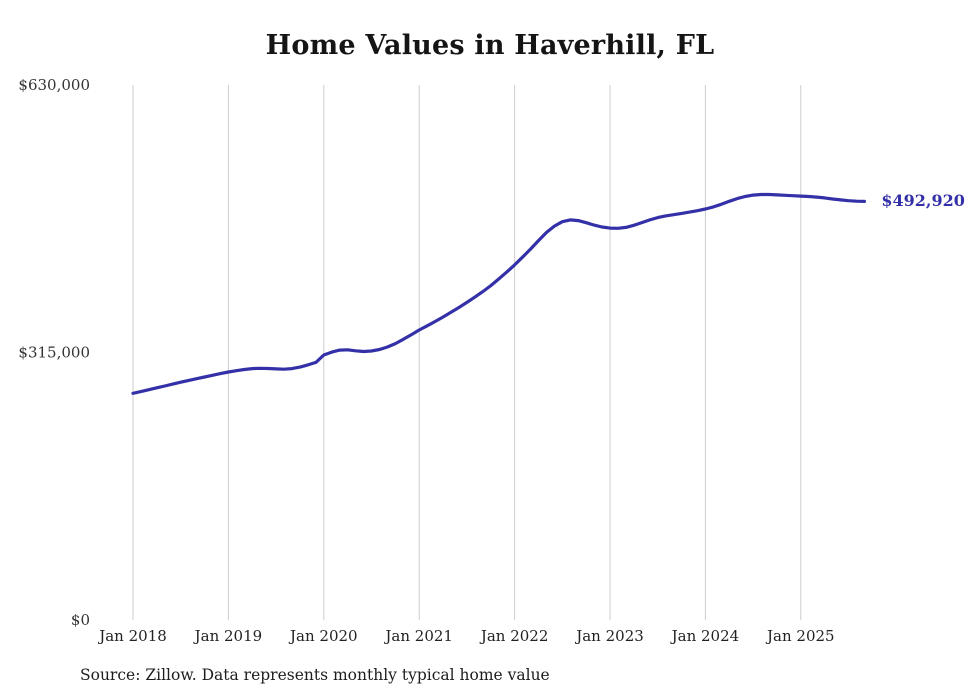  What do you see at coordinates (609, 636) in the screenshot?
I see `x-tick-label: Jan 2023` at bounding box center [609, 636].